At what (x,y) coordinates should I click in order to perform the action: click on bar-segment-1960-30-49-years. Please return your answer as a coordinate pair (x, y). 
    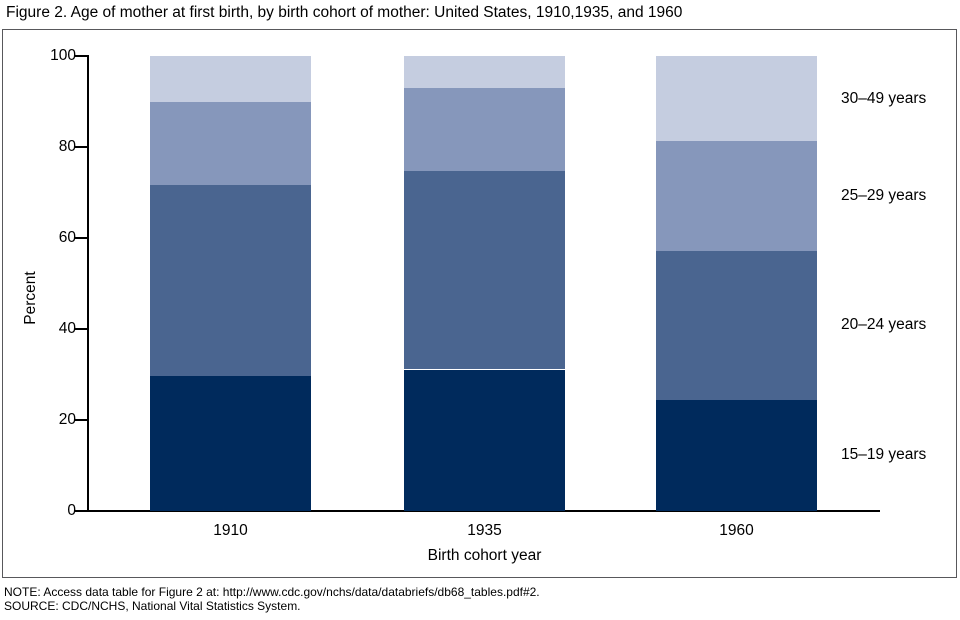
    Looking at the image, I should click on (736, 99).